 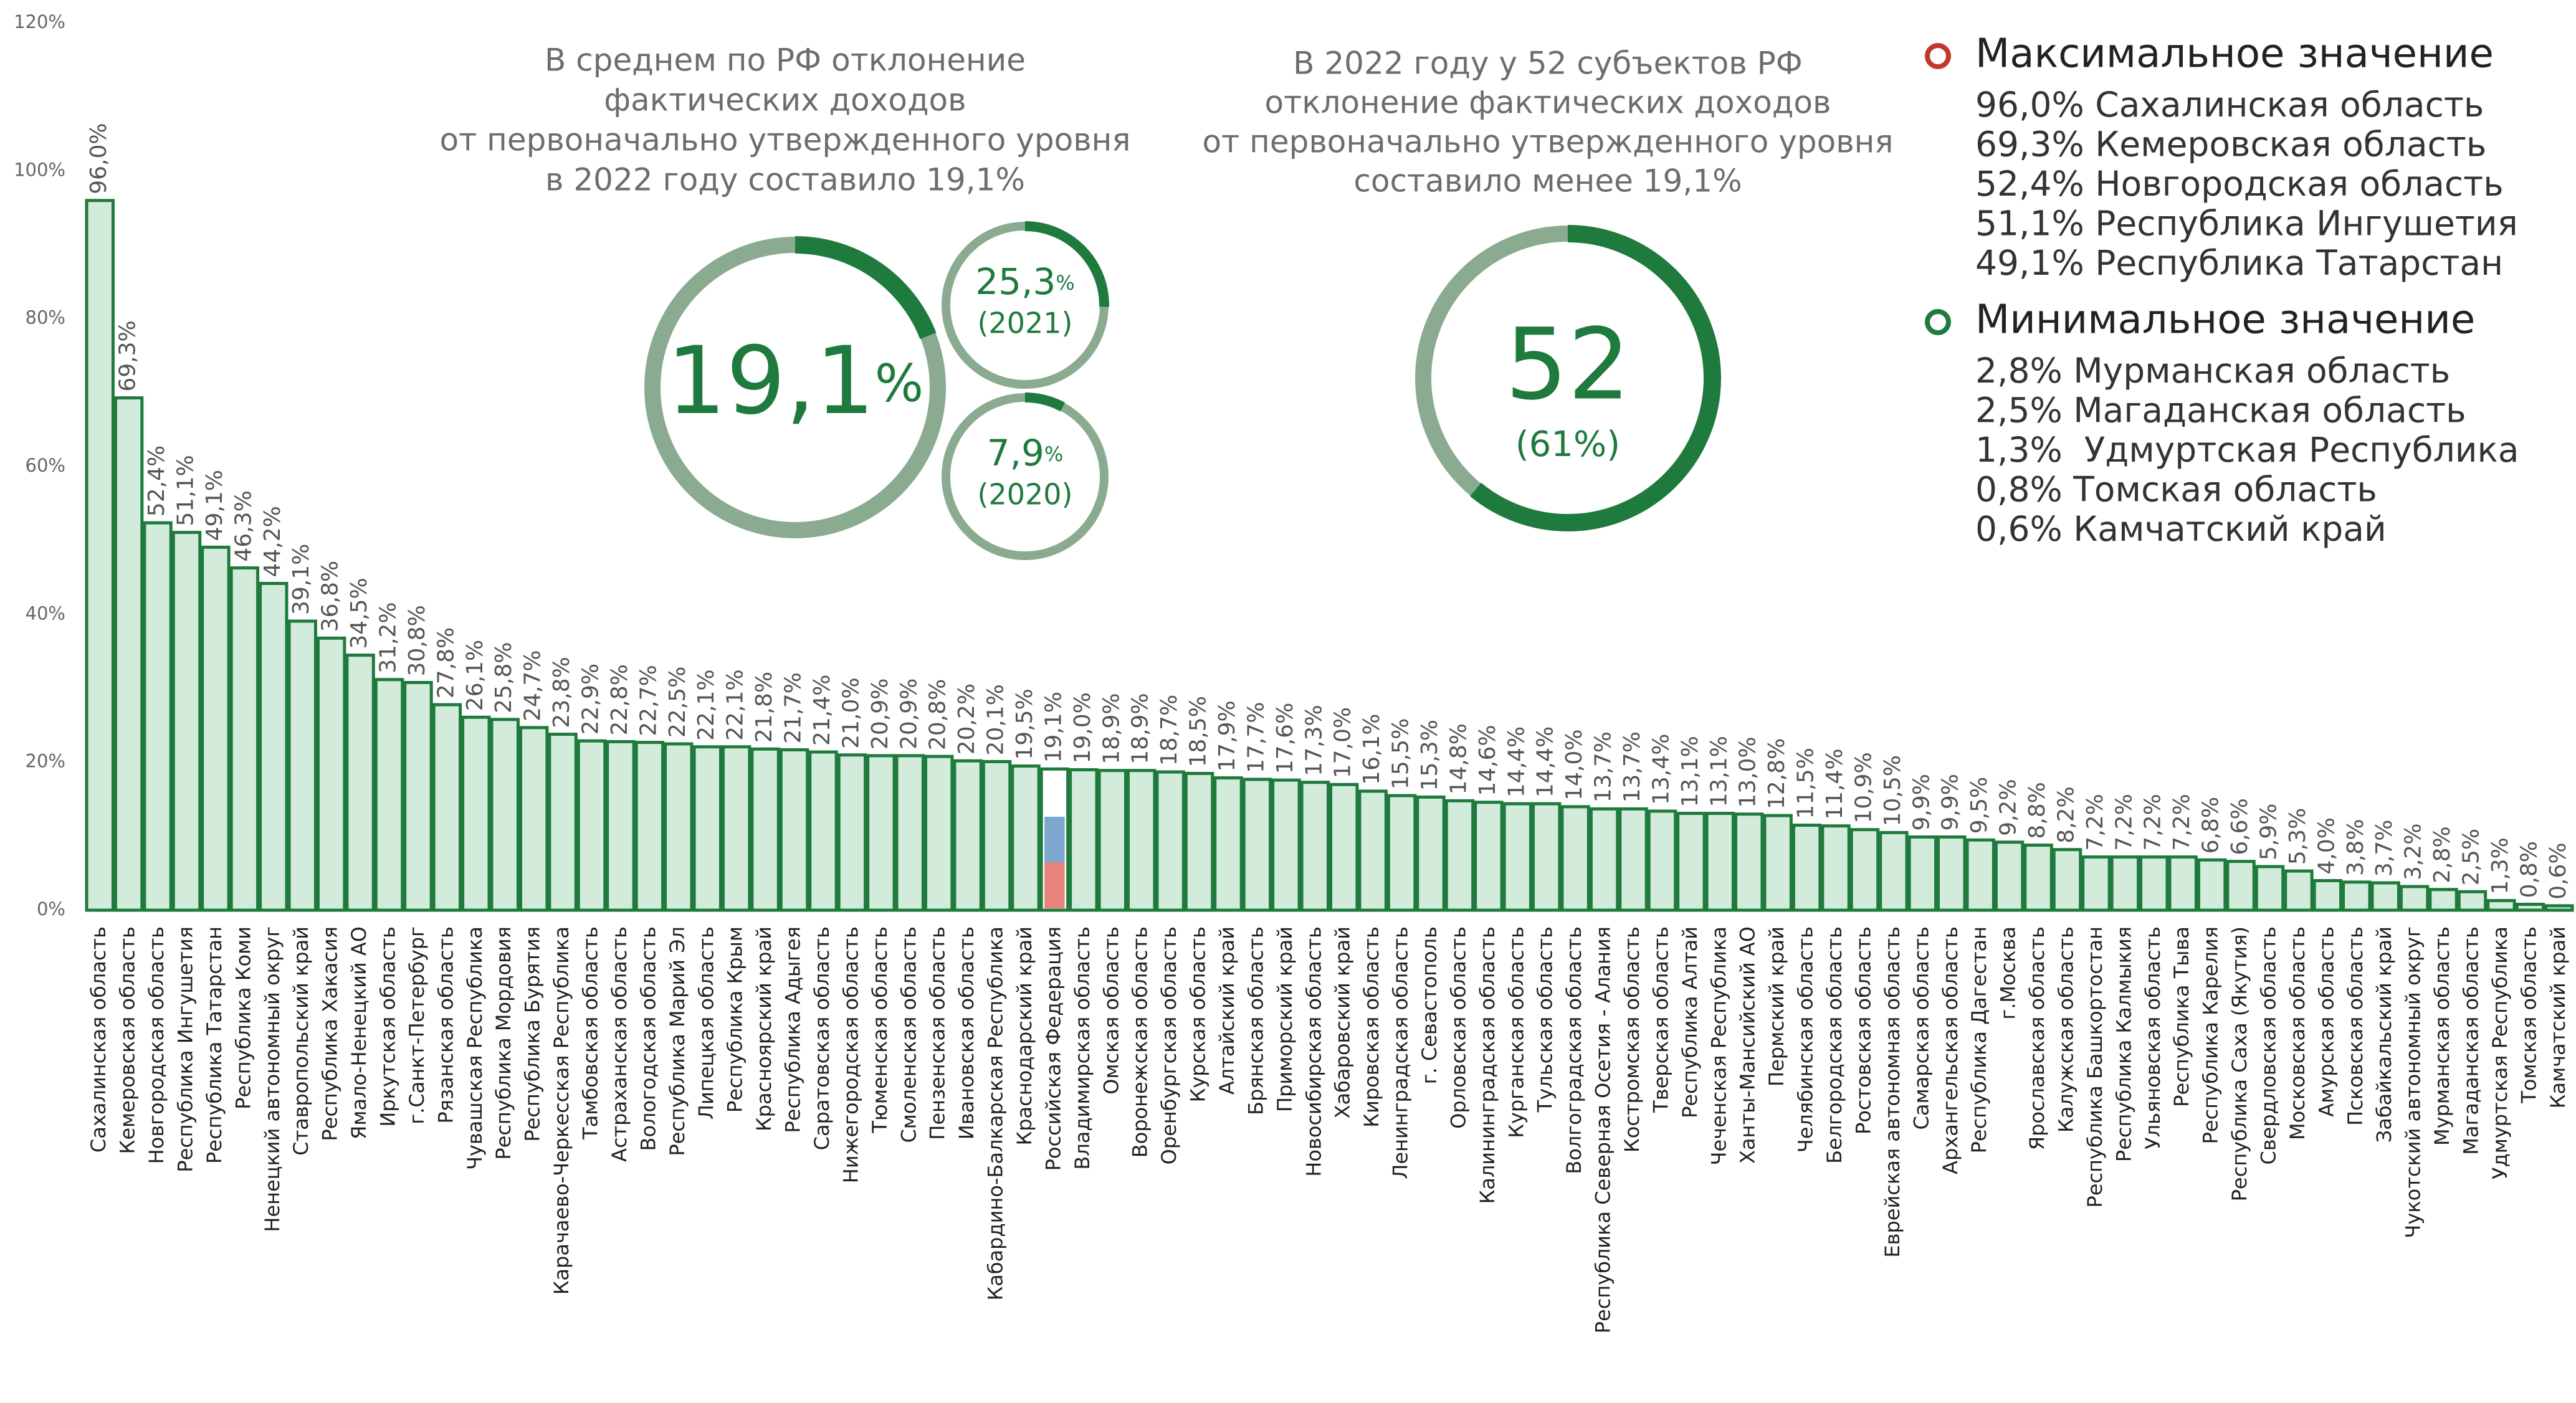 What do you see at coordinates (1372, 749) in the screenshot?
I see `value-label: 16,1%` at bounding box center [1372, 749].